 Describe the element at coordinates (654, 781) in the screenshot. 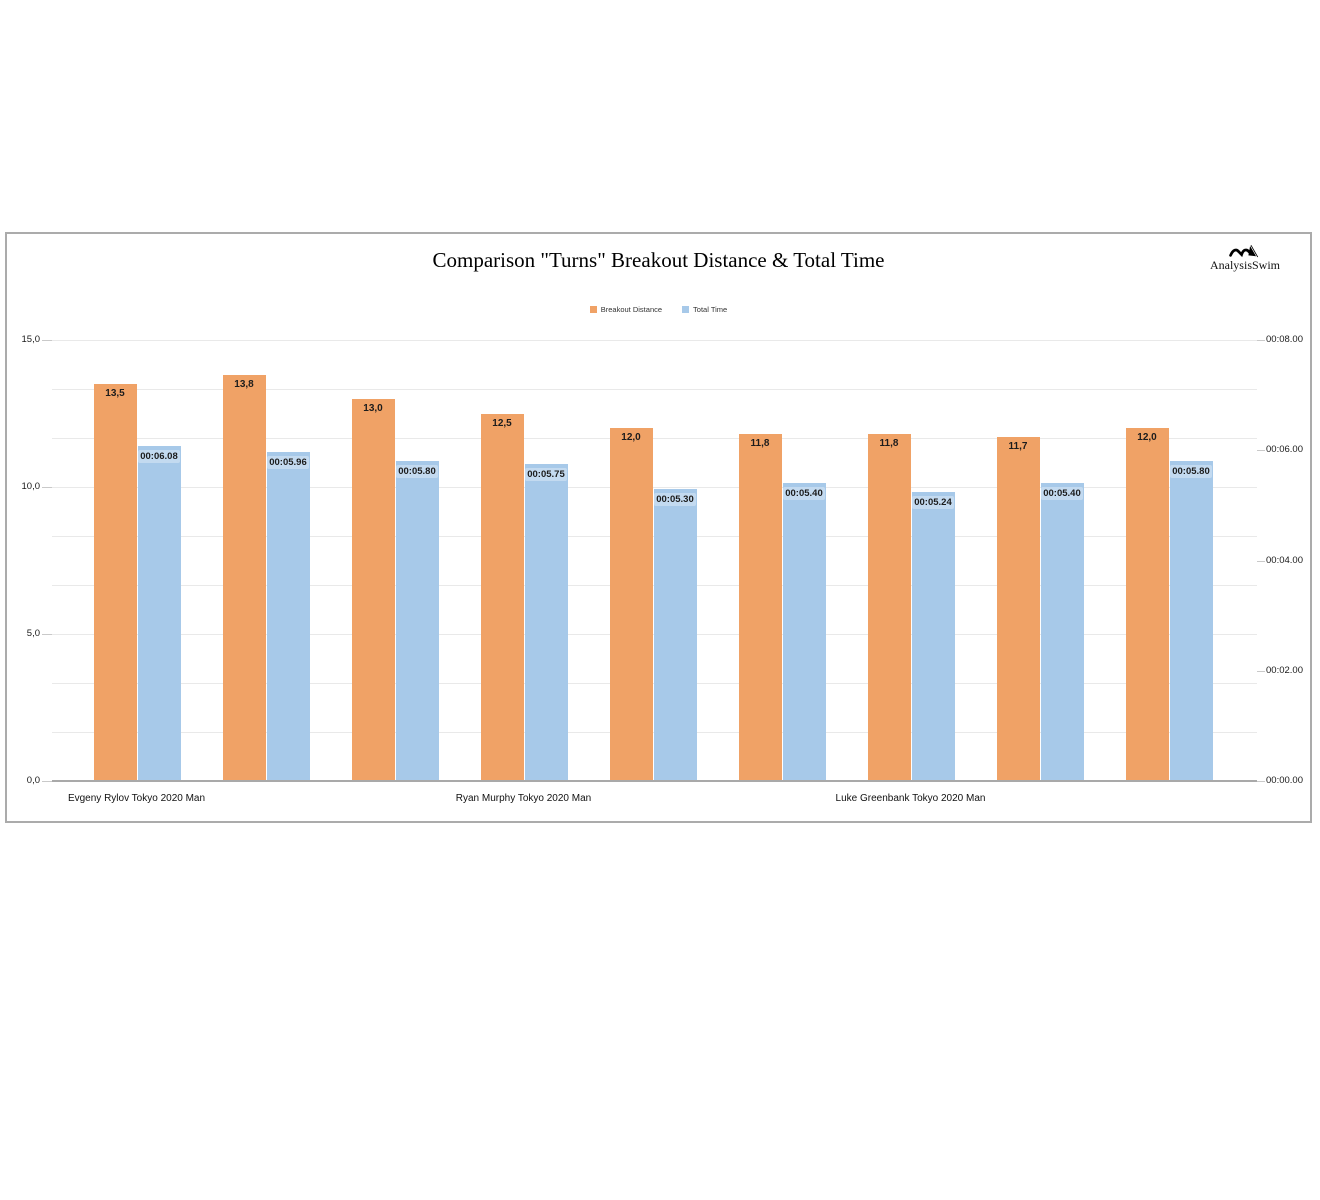

I see `x-axis-line` at that location.